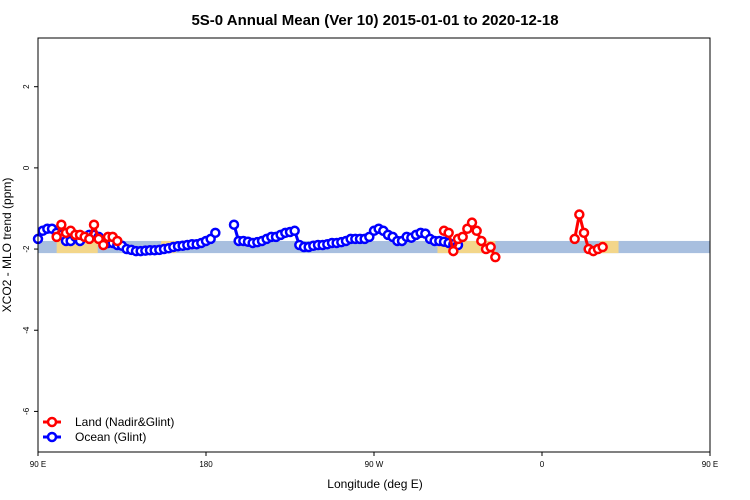  I want to click on x-tick-label: 0, so click(542, 464).